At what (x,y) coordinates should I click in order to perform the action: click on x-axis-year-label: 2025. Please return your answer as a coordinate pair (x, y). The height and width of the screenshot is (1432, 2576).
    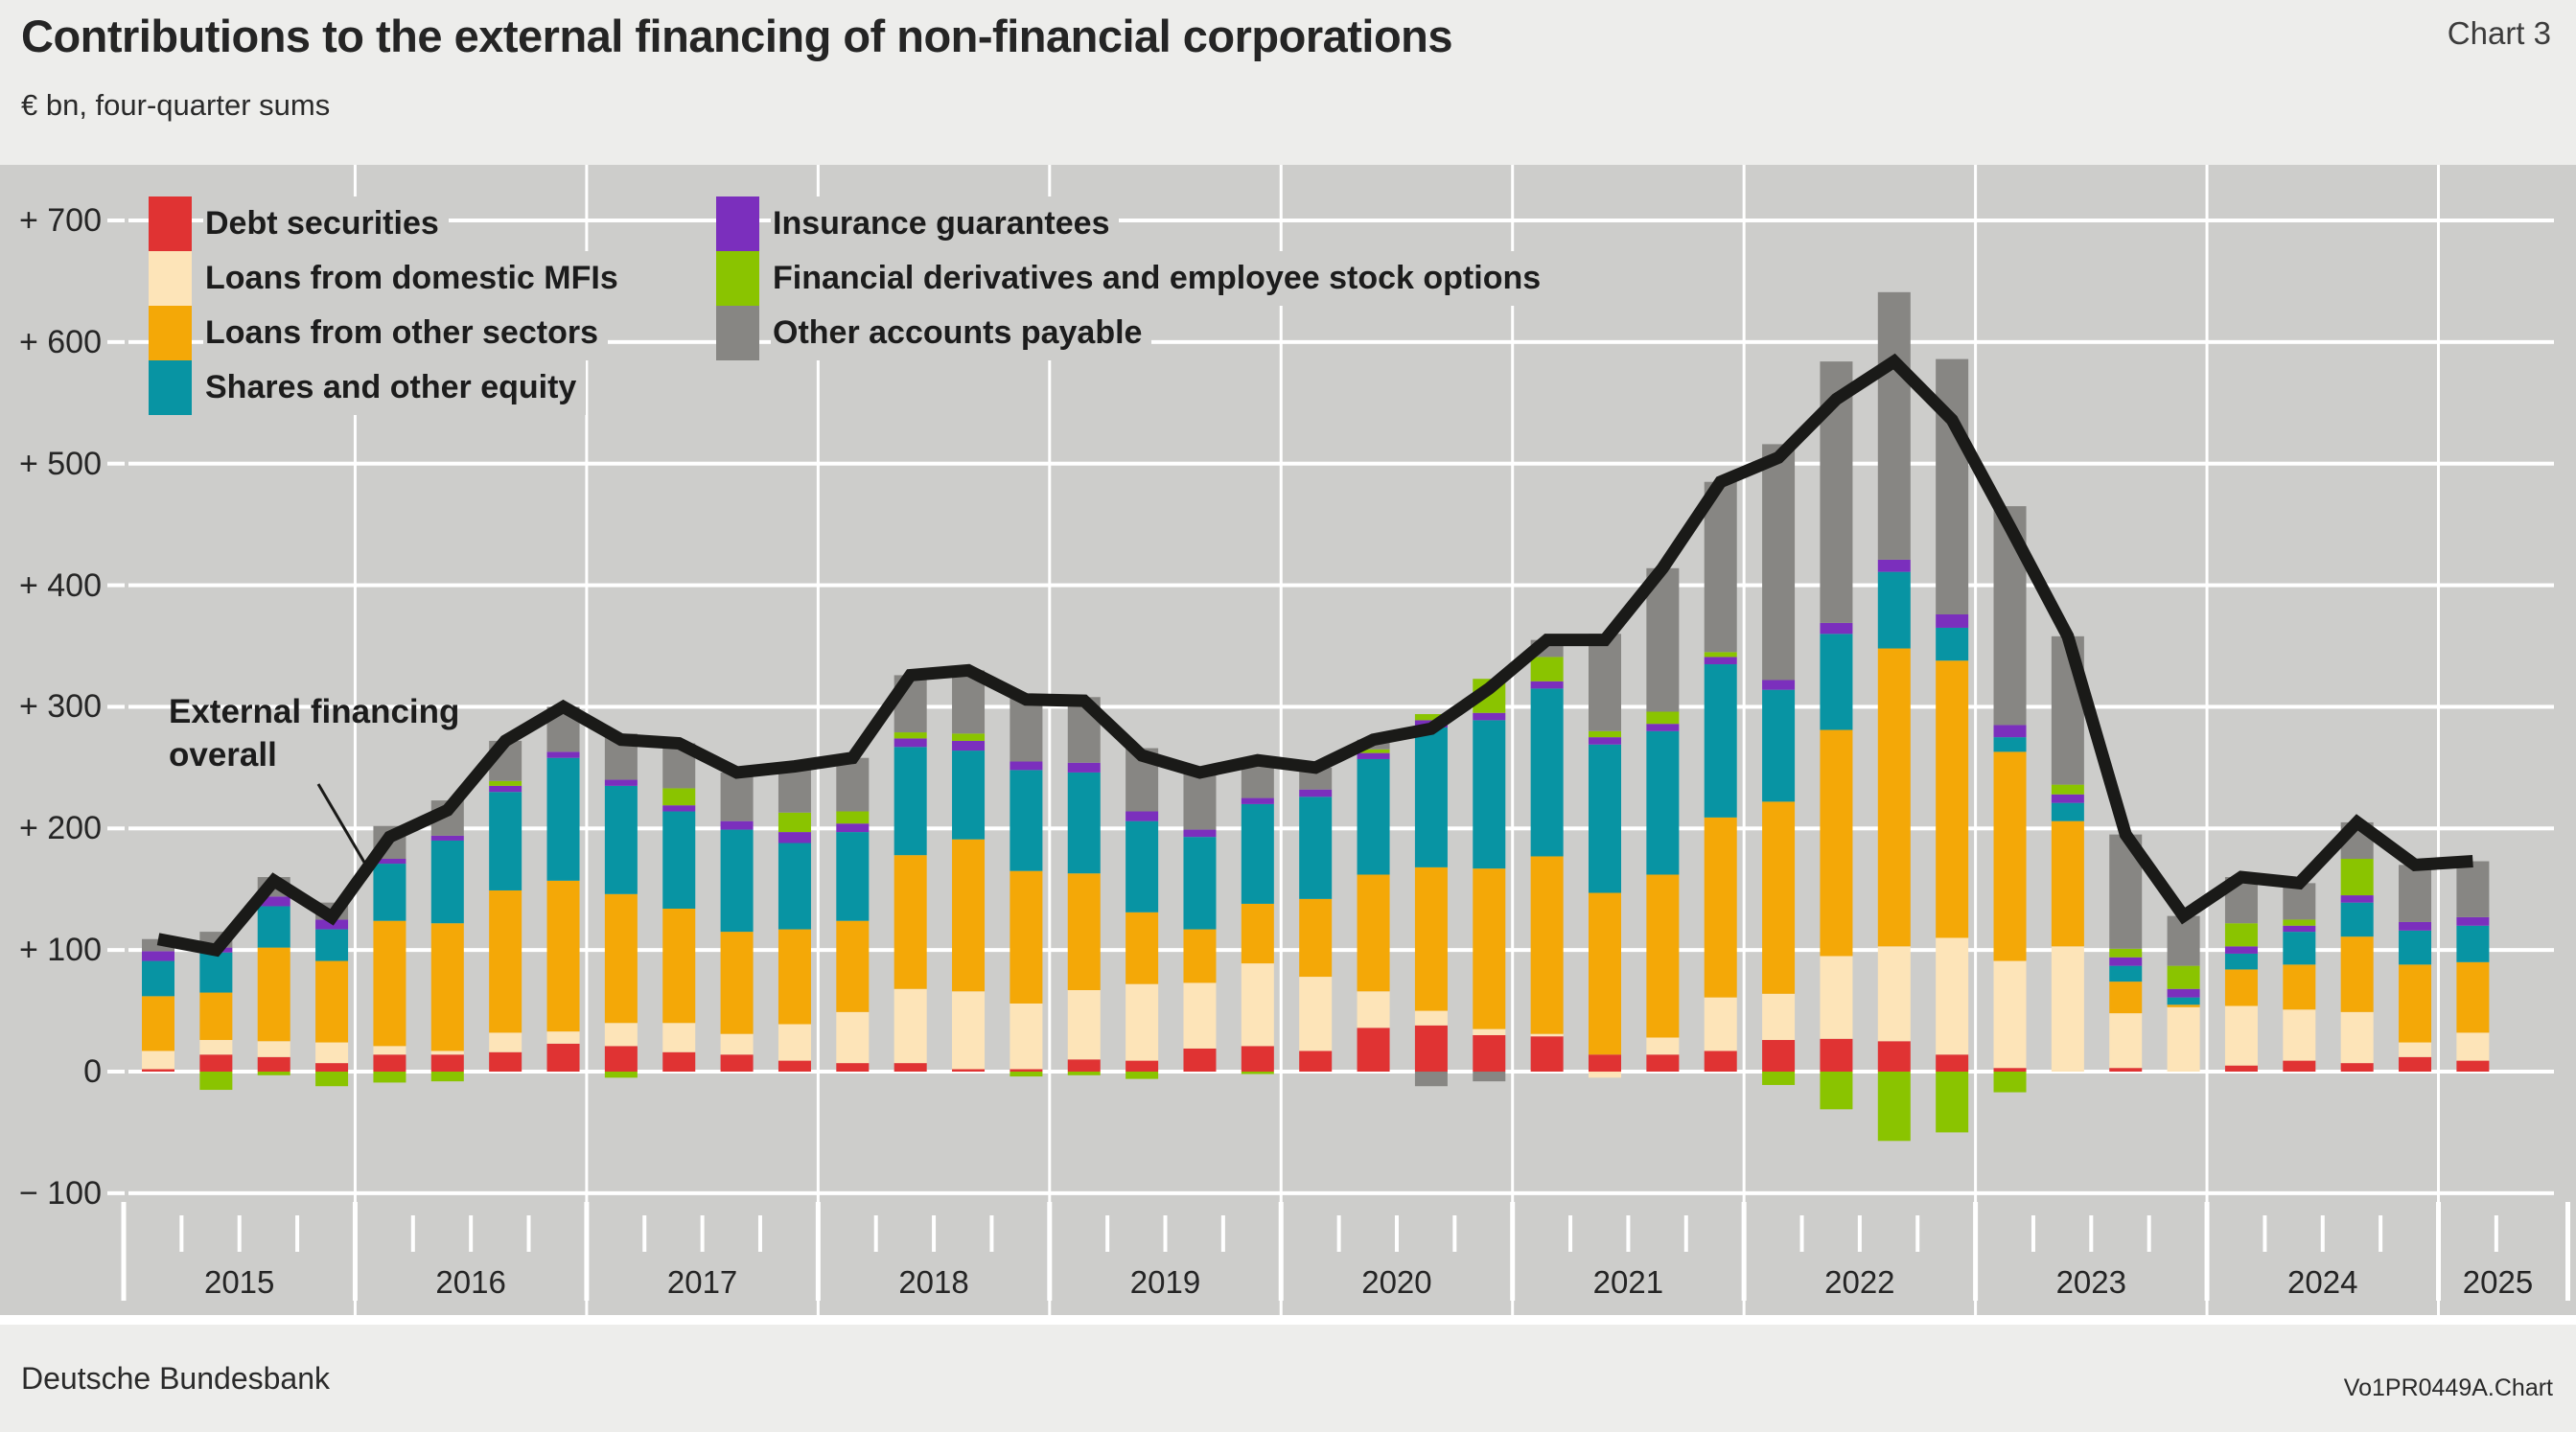
    Looking at the image, I should click on (2498, 1282).